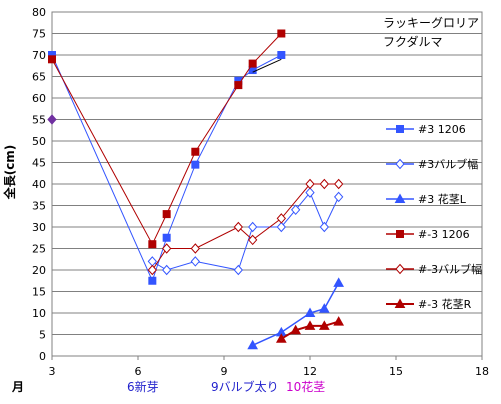 This screenshot has height=404, width=501. What do you see at coordinates (39, 270) in the screenshot?
I see `y-tick-label: 20` at bounding box center [39, 270].